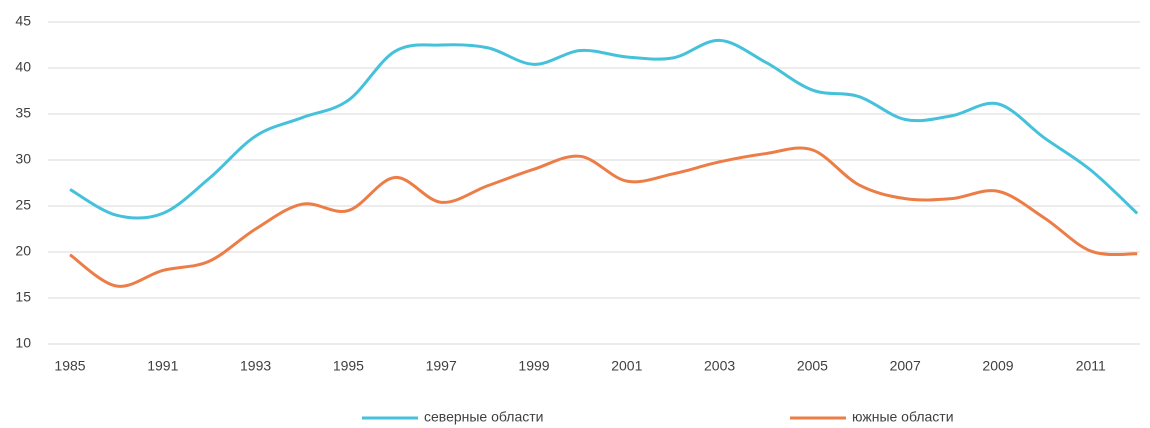 This screenshot has height=428, width=1150. I want to click on y-tick-label: 20, so click(23, 251).